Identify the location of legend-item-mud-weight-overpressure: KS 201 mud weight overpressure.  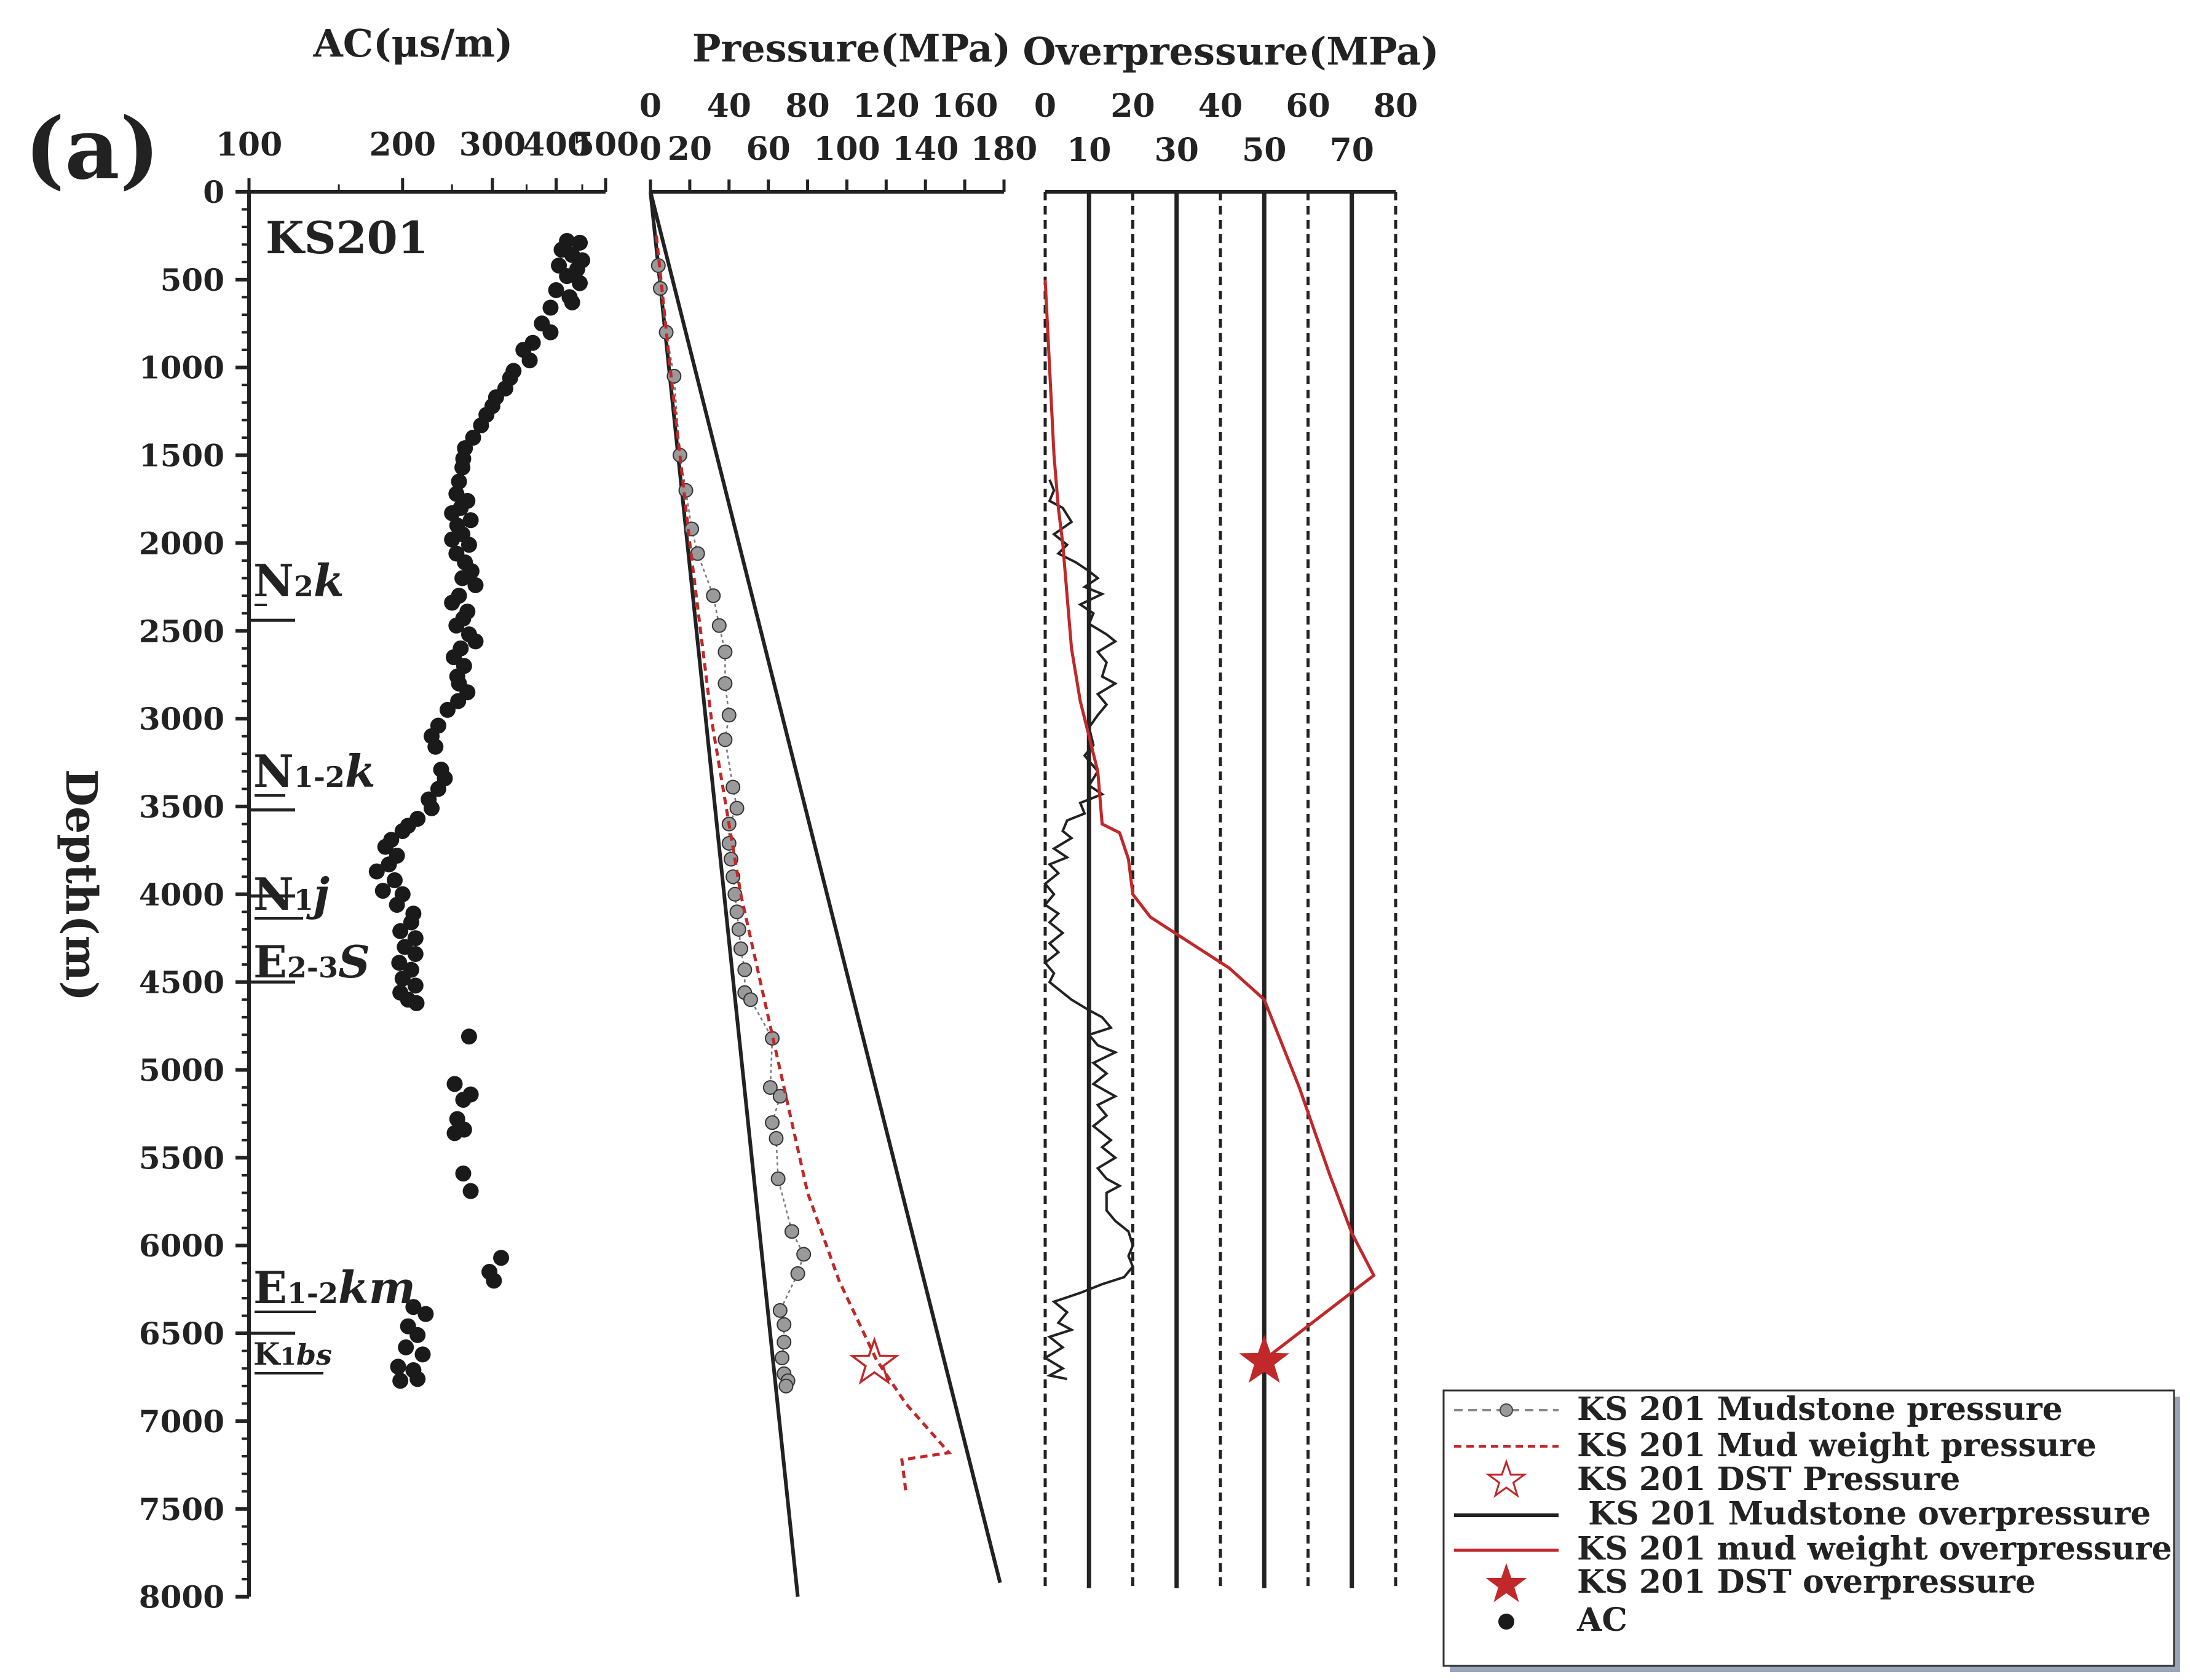
(1813, 1549).